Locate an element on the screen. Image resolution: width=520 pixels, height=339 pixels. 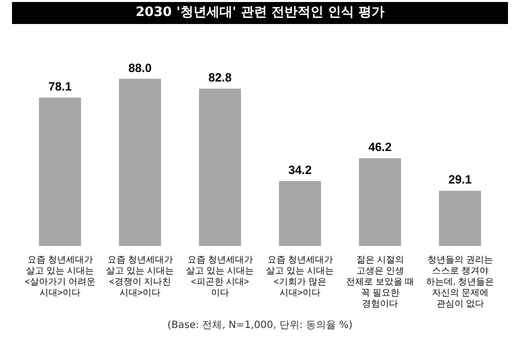
x-tick-label: 요즘 청년세대가 살고 있는 시대는 <피곤한 시대> 이다 is located at coordinates (220, 276).